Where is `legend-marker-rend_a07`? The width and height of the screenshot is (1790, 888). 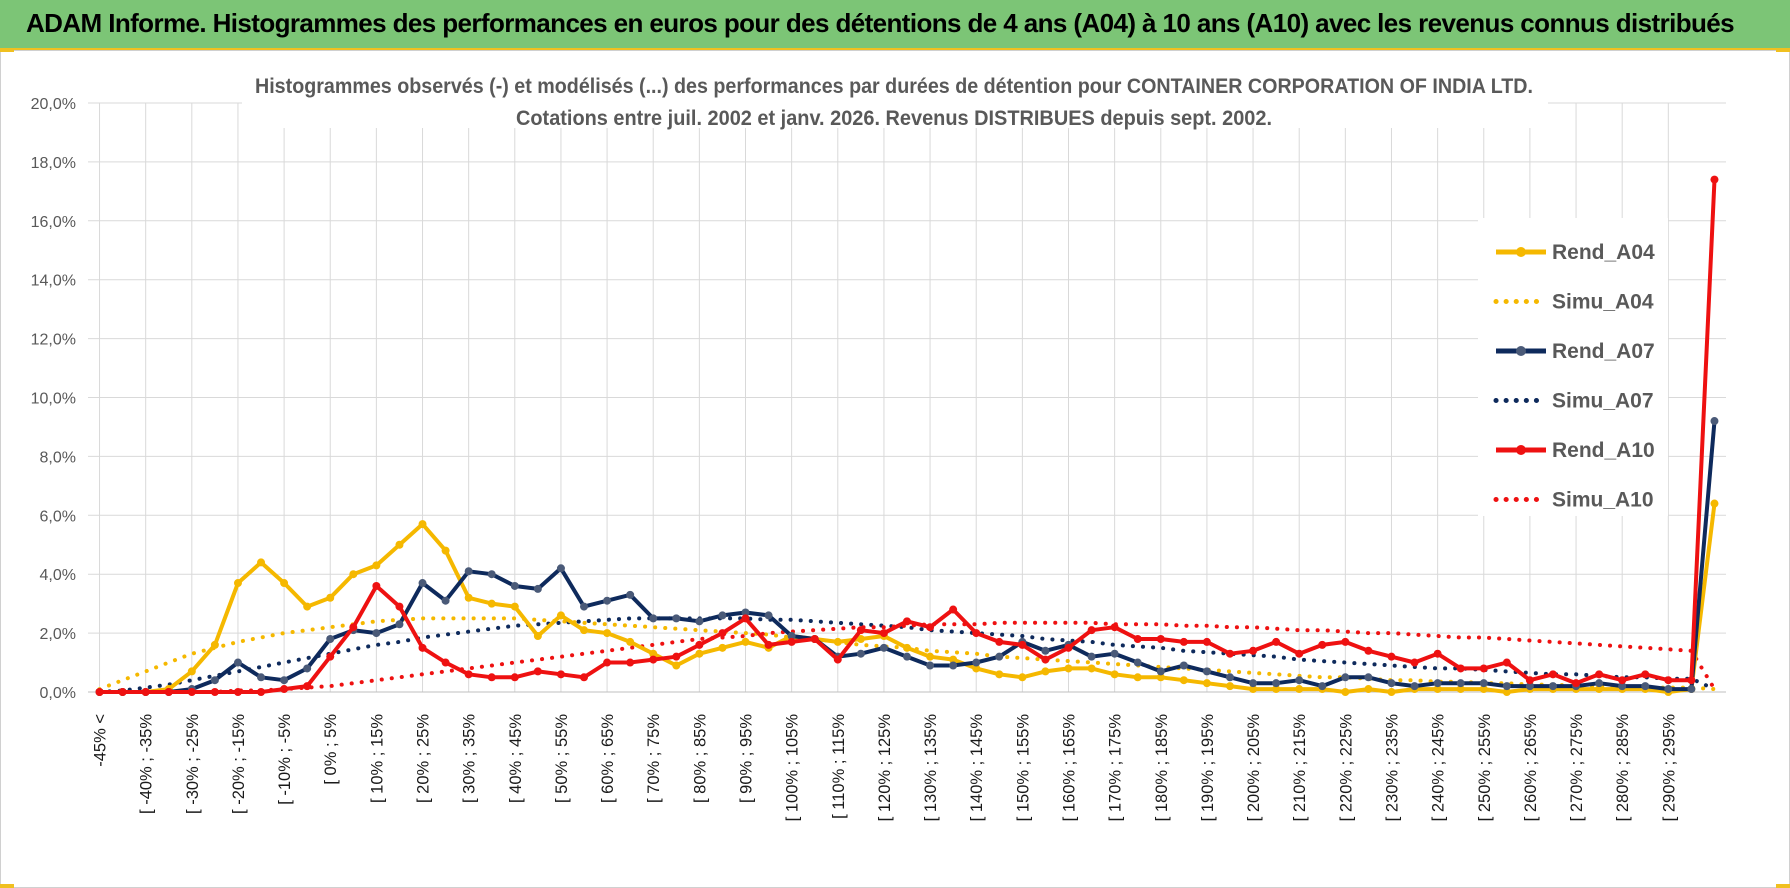
legend-marker-rend_a07 is located at coordinates (1521, 351).